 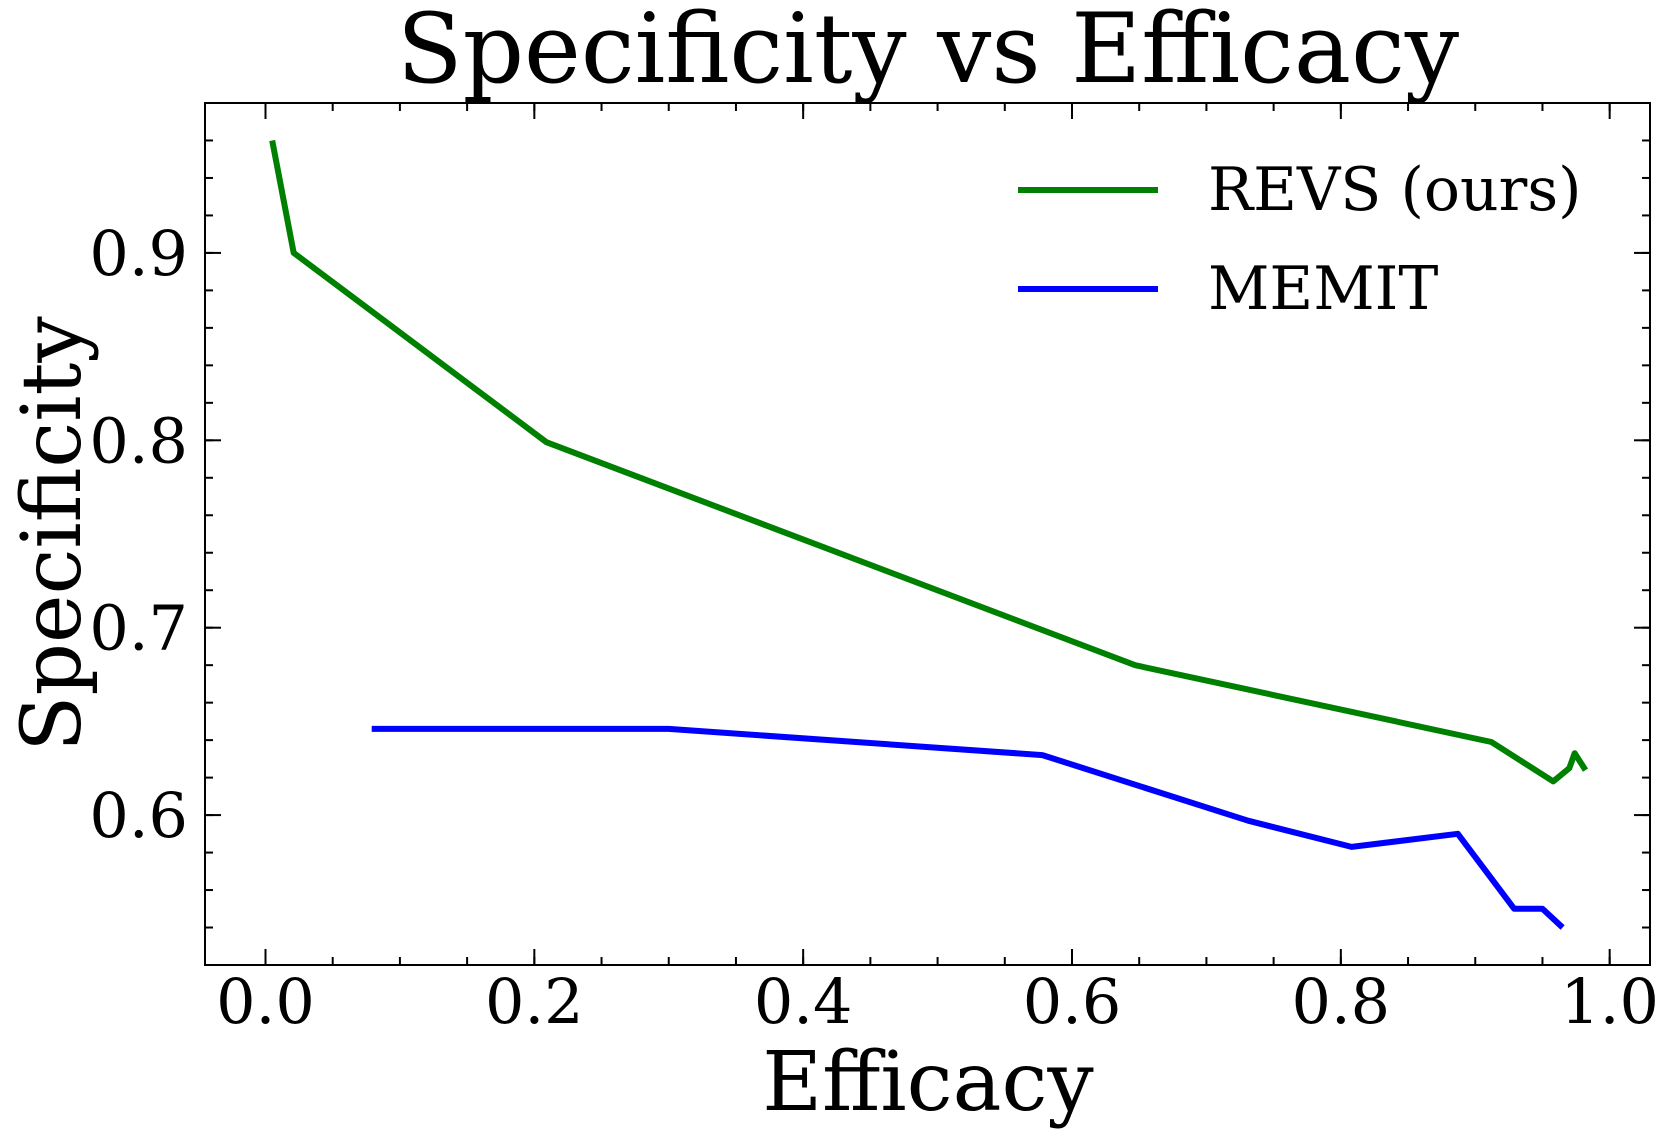 I want to click on y-axis-tick-labels: 0.6 0.7 0.8 0.9, so click(x=138, y=534).